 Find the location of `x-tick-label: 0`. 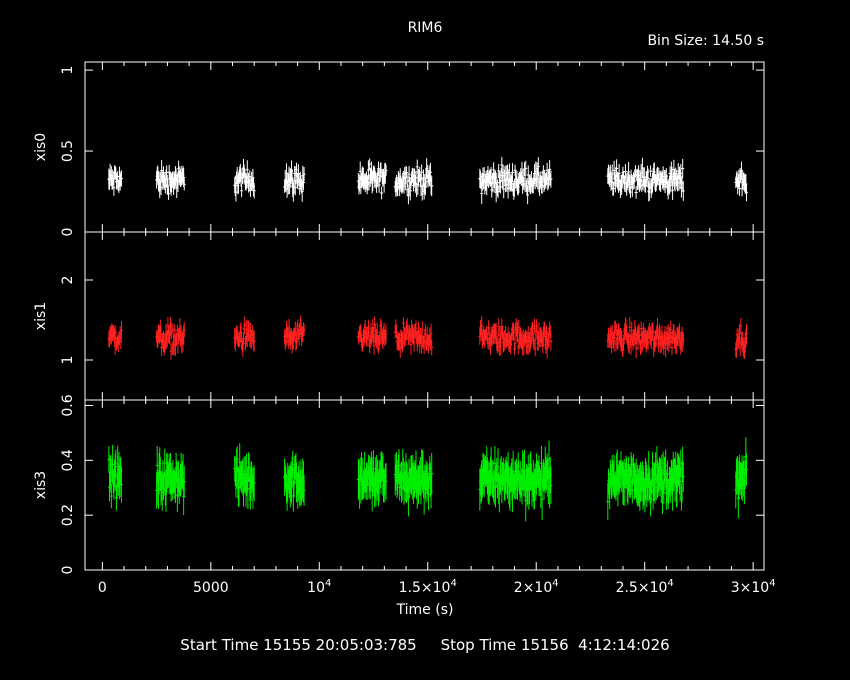

x-tick-label: 0 is located at coordinates (102, 588).